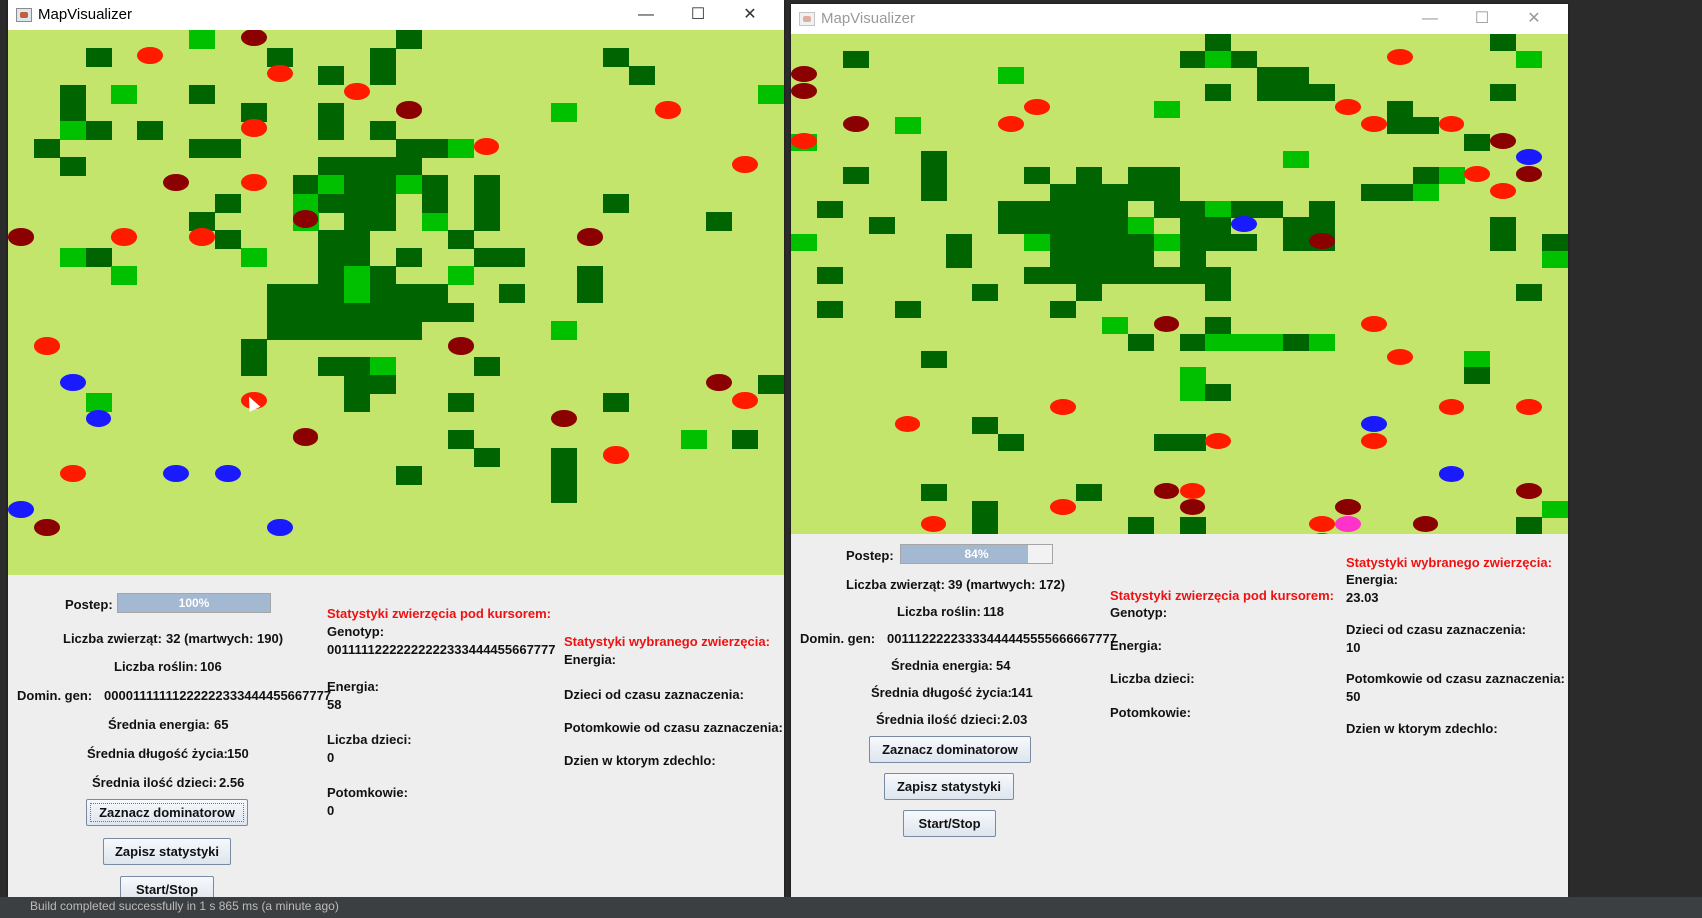 Image resolution: width=1702 pixels, height=918 pixels. Describe the element at coordinates (157, 753) in the screenshot. I see `avg-lifespan-label: Średnia długość życia:` at that location.